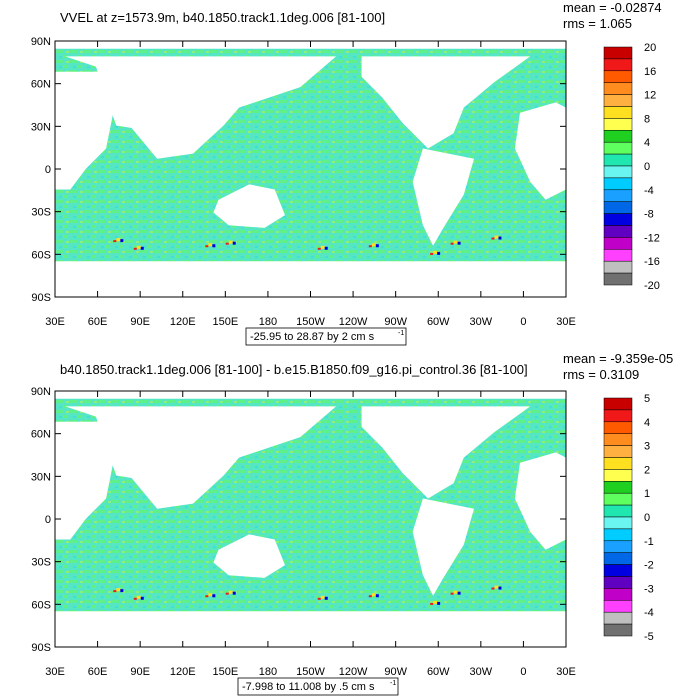 The height and width of the screenshot is (700, 700). What do you see at coordinates (308, 687) in the screenshot?
I see `range-label: -7.998 to 11.008 by .5 cm s` at bounding box center [308, 687].